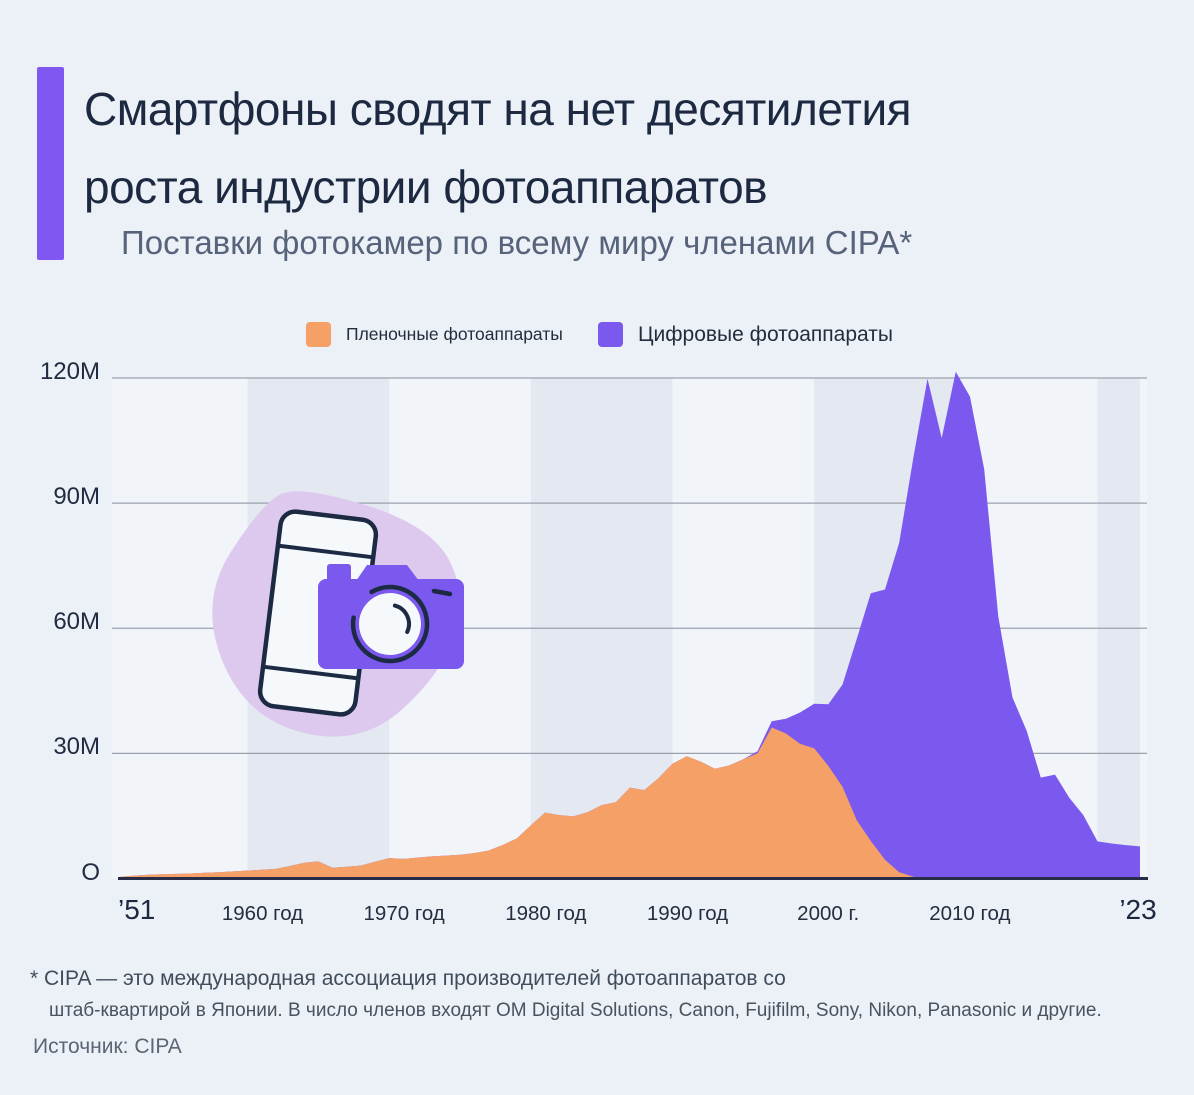 The height and width of the screenshot is (1095, 1194). I want to click on camera-icon, so click(391, 616).